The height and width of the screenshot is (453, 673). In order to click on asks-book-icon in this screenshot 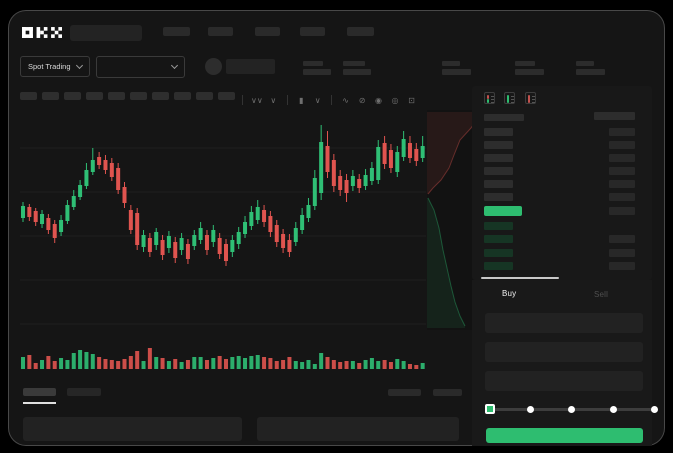, I will do `click(530, 98)`.